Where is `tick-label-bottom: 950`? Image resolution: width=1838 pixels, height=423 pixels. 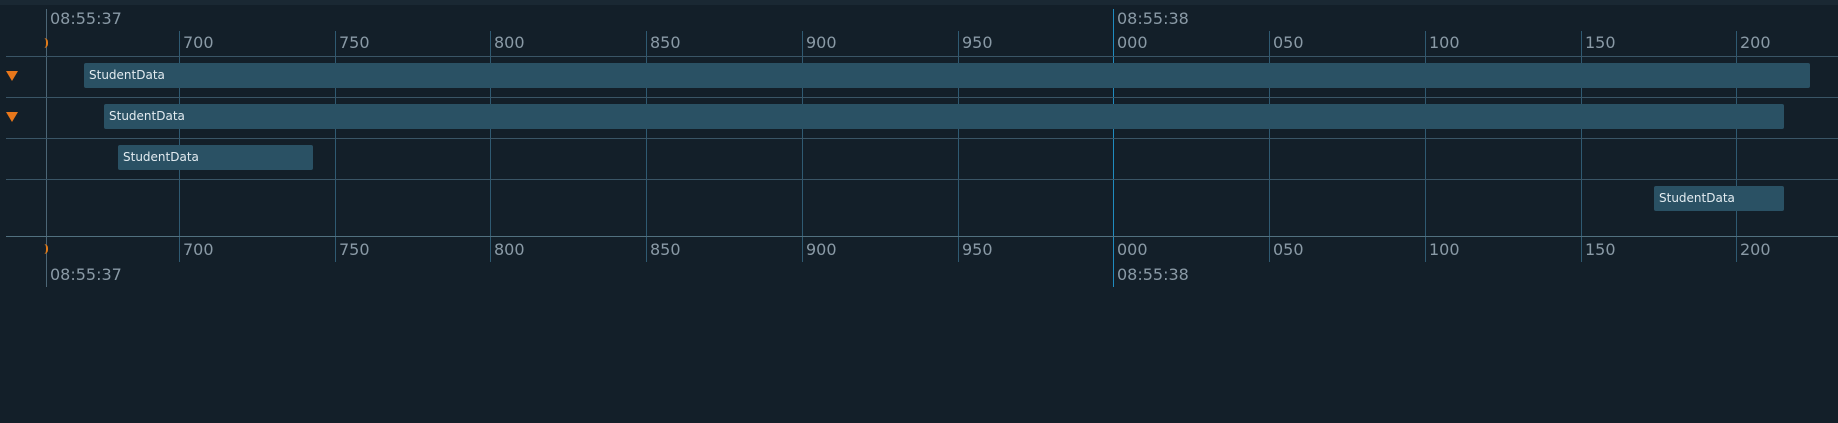 tick-label-bottom: 950 is located at coordinates (977, 249).